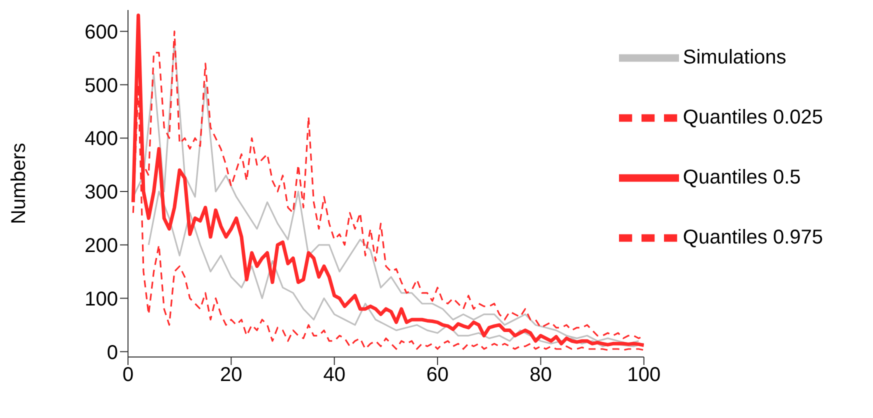  I want to click on x-tick-label: 100, so click(644, 375).